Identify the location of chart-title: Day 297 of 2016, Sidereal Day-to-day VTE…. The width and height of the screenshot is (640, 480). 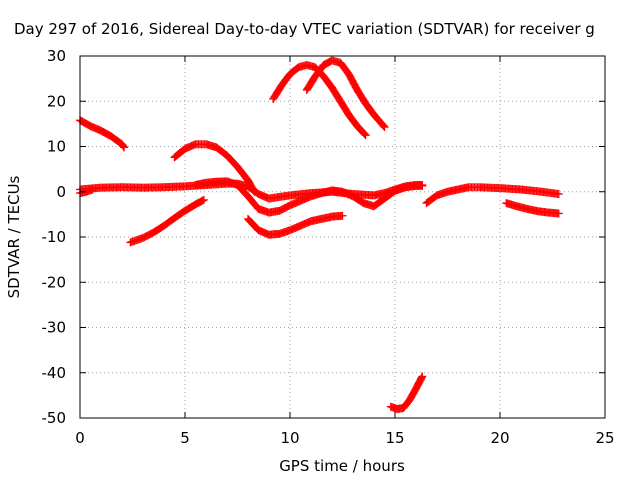
(304, 29).